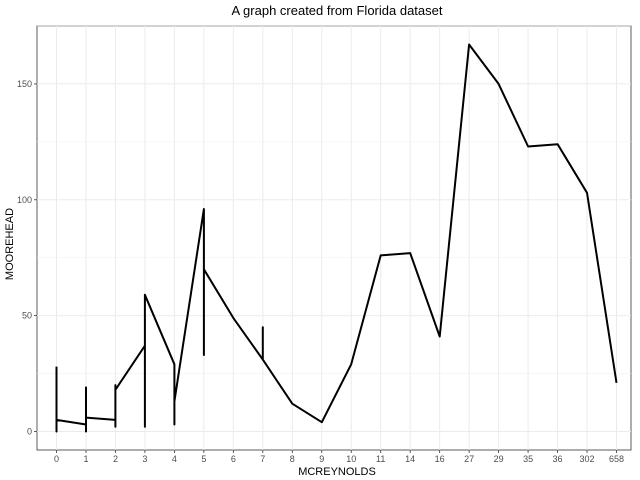  Describe the element at coordinates (29, 431) in the screenshot. I see `y-tick-label: 0` at that location.